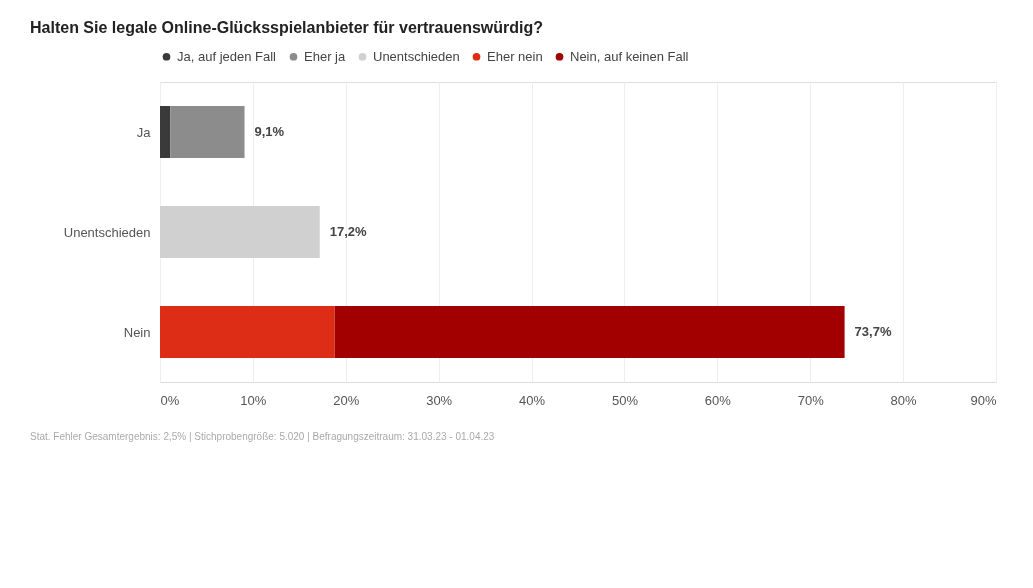  What do you see at coordinates (348, 231) in the screenshot?
I see `total-label: 17,2%` at bounding box center [348, 231].